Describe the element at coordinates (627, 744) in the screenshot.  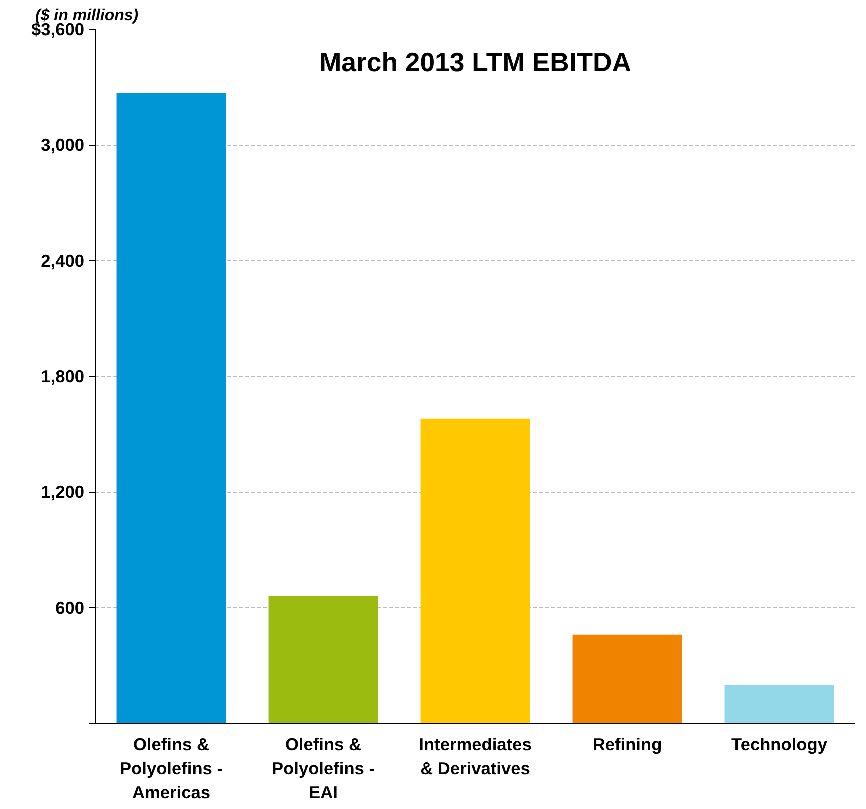
I see `x-tick-label: Refining` at that location.